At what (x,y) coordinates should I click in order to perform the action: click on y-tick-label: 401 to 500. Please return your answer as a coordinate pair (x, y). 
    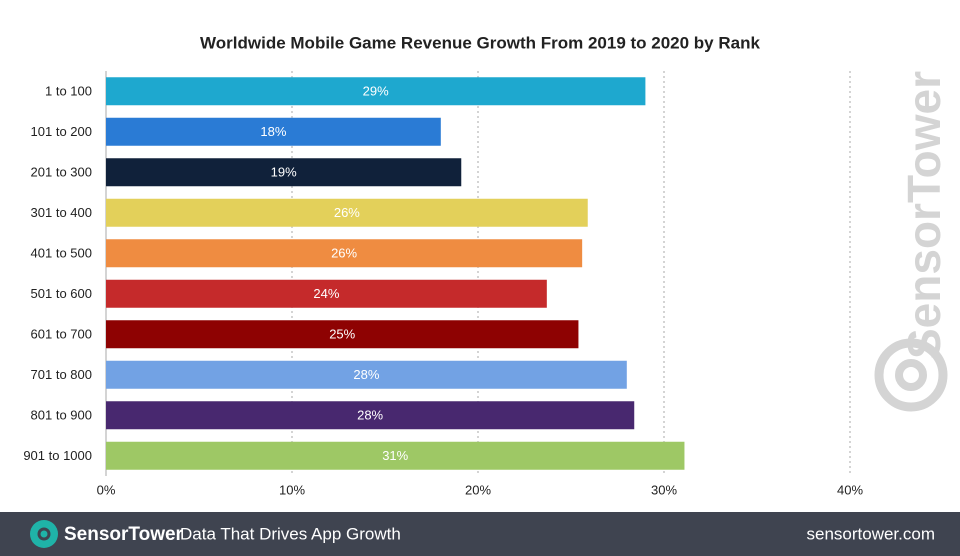
    Looking at the image, I should click on (61, 253).